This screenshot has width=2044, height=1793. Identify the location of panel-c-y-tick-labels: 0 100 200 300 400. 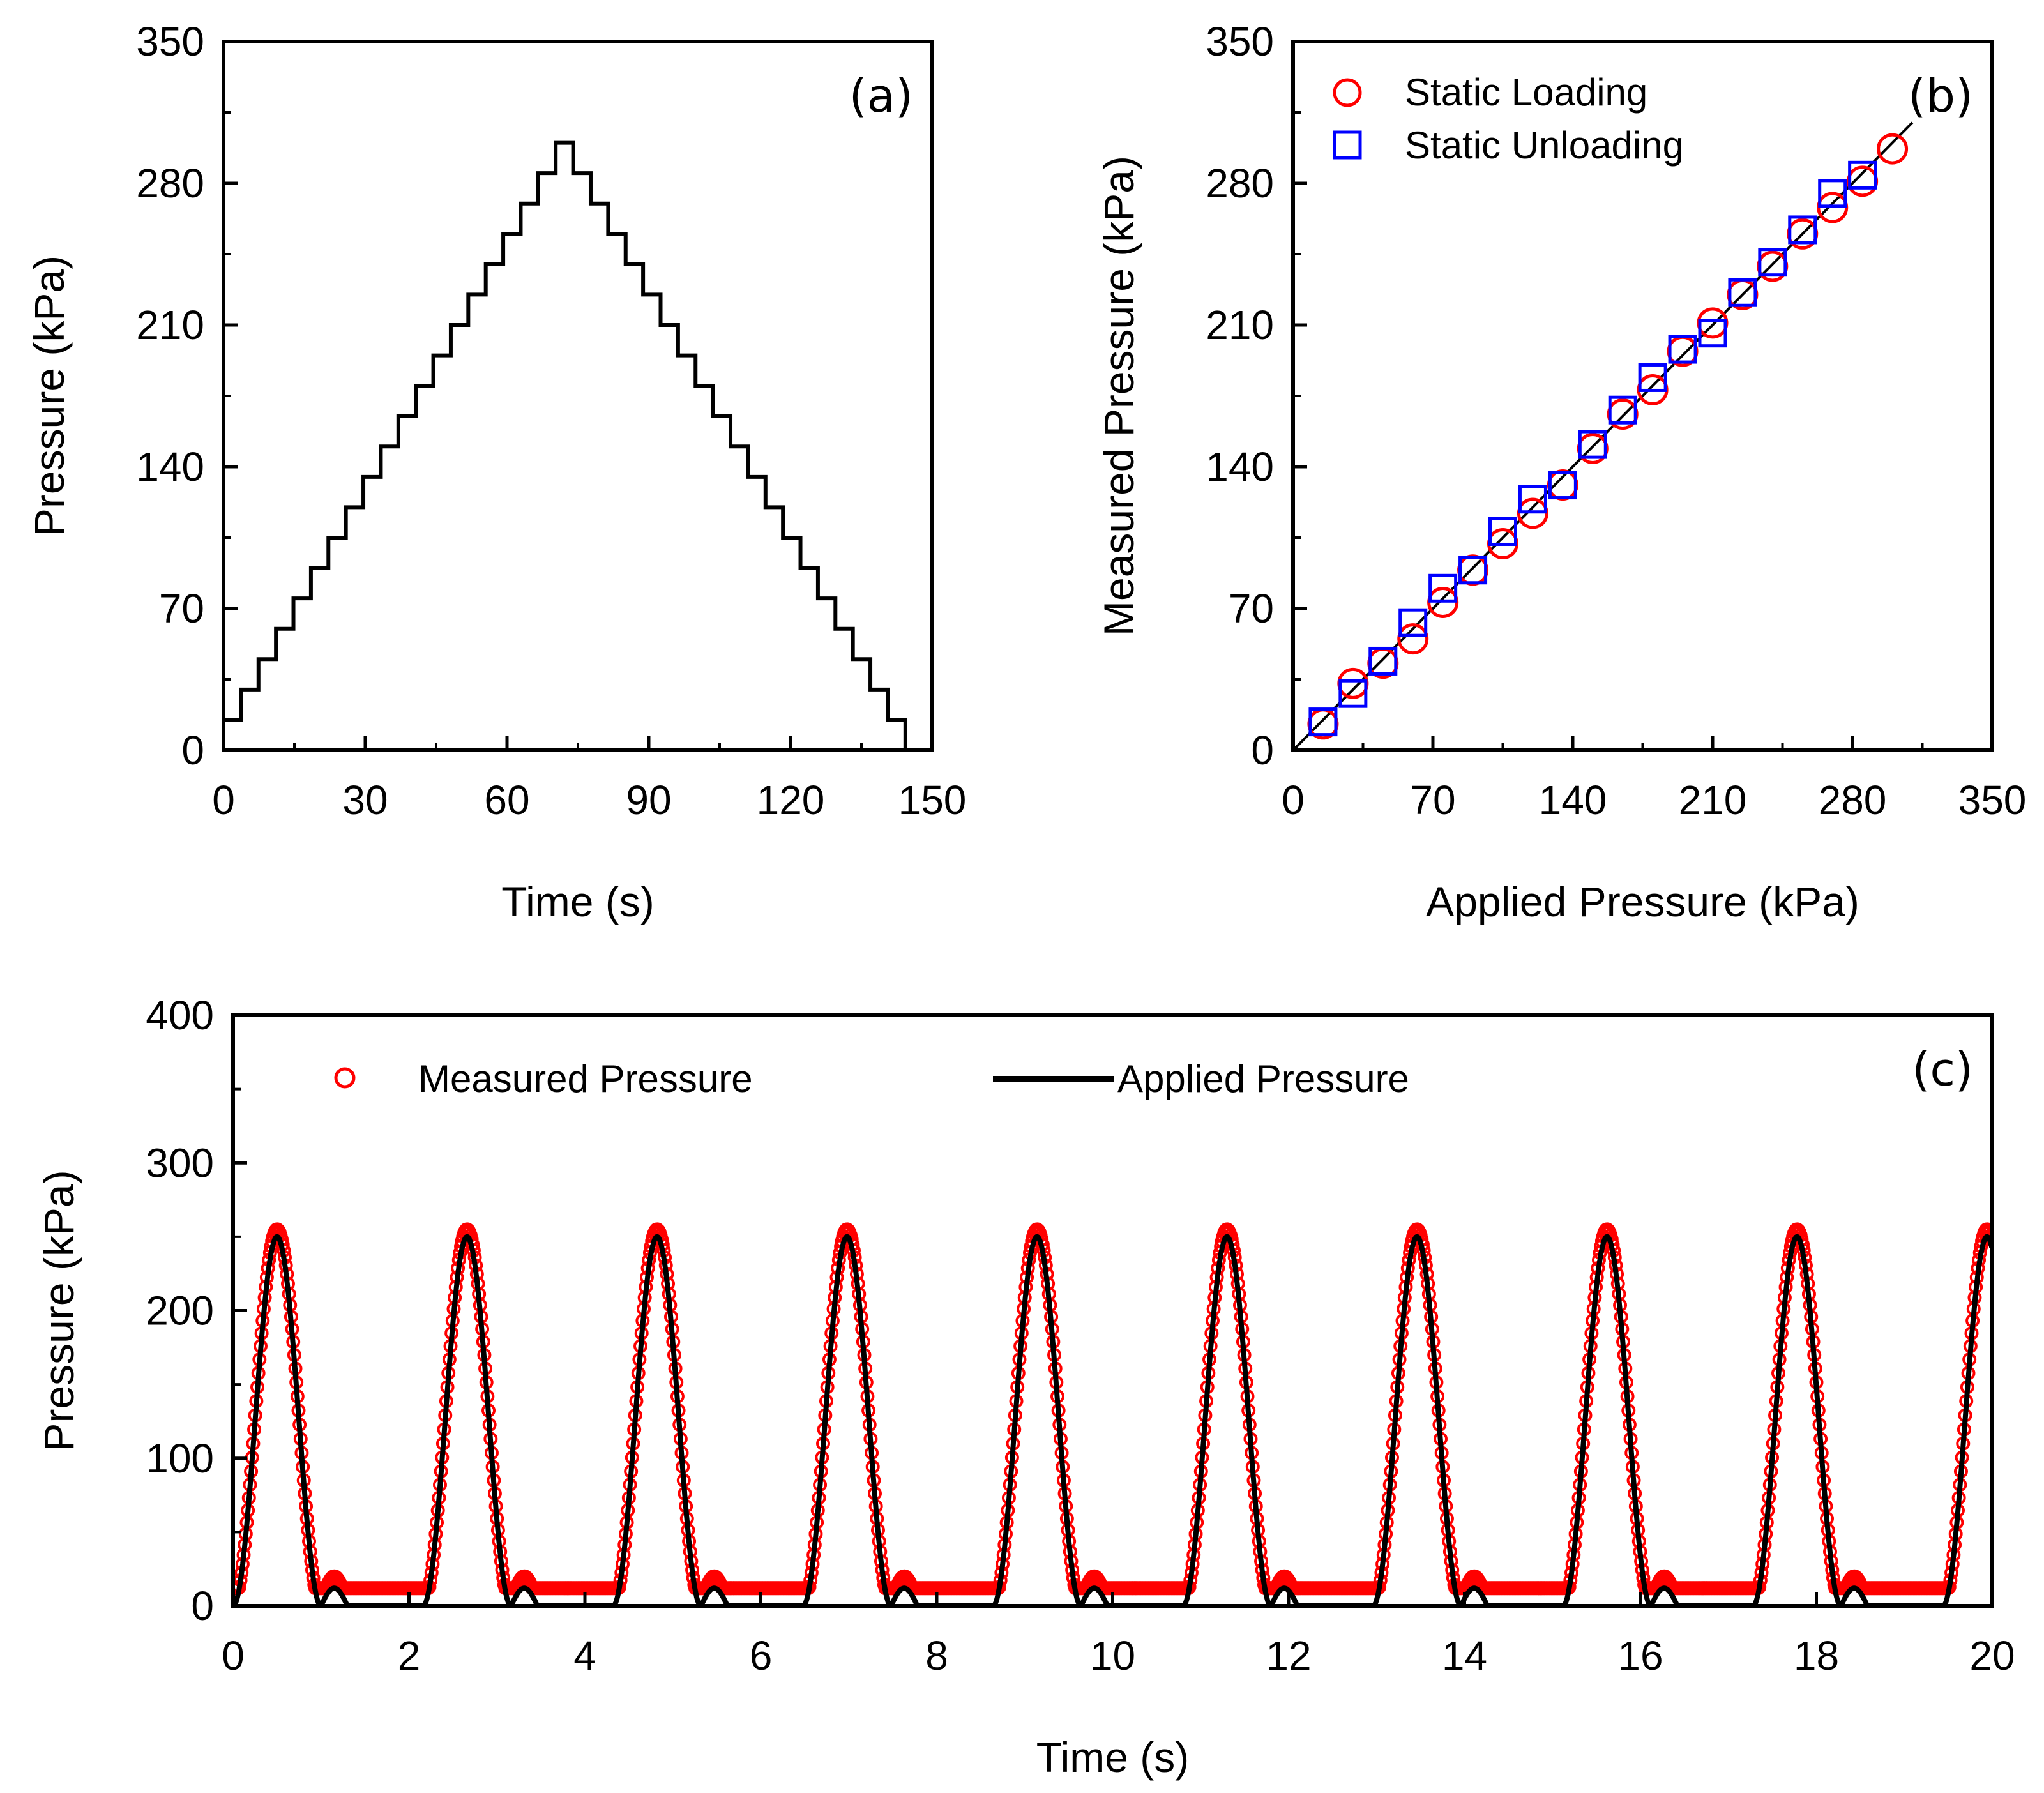
(180, 1311).